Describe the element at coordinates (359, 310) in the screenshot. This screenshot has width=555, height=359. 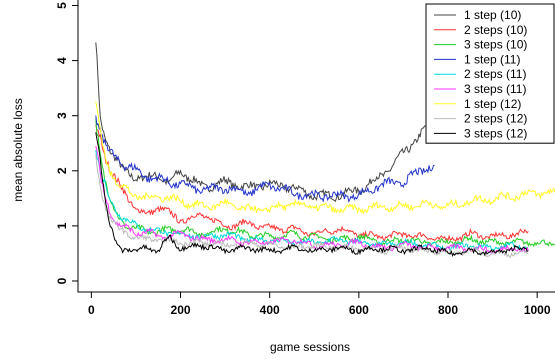
I see `x-tick-label: 600` at that location.